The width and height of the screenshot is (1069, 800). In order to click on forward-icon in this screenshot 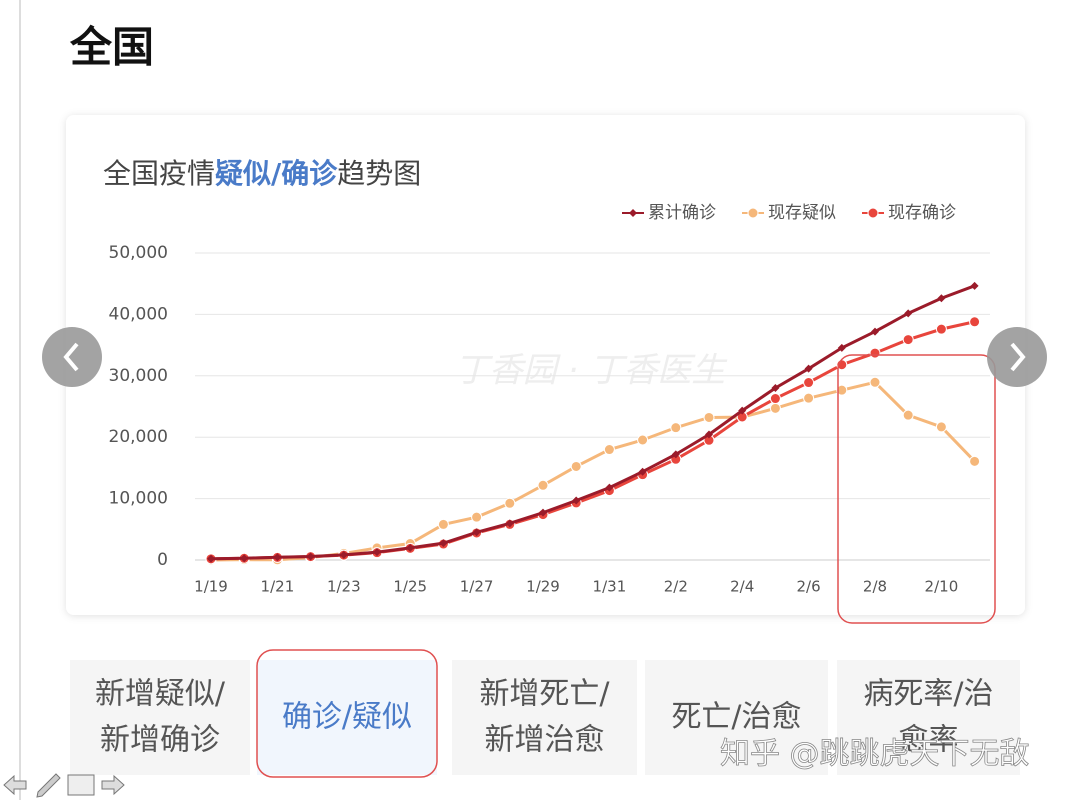, I will do `click(113, 785)`.